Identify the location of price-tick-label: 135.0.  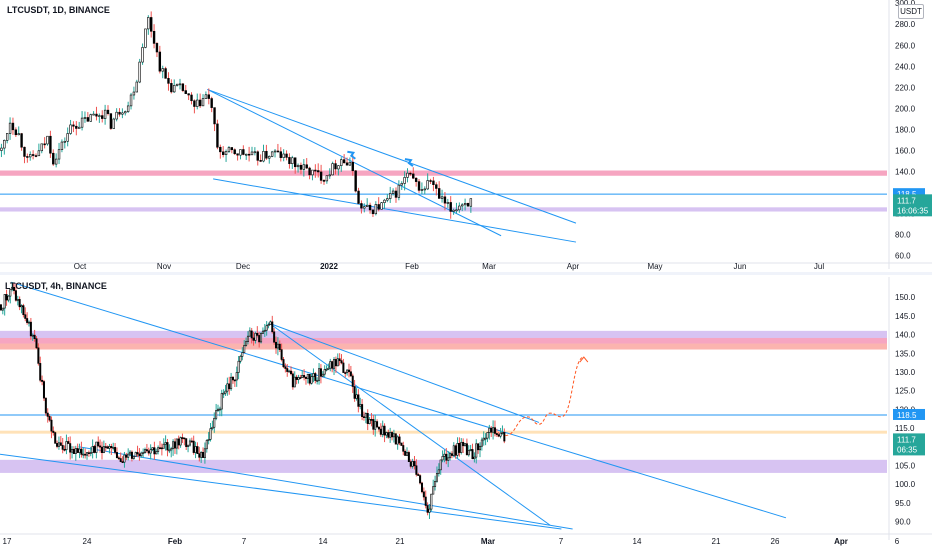
(905, 353).